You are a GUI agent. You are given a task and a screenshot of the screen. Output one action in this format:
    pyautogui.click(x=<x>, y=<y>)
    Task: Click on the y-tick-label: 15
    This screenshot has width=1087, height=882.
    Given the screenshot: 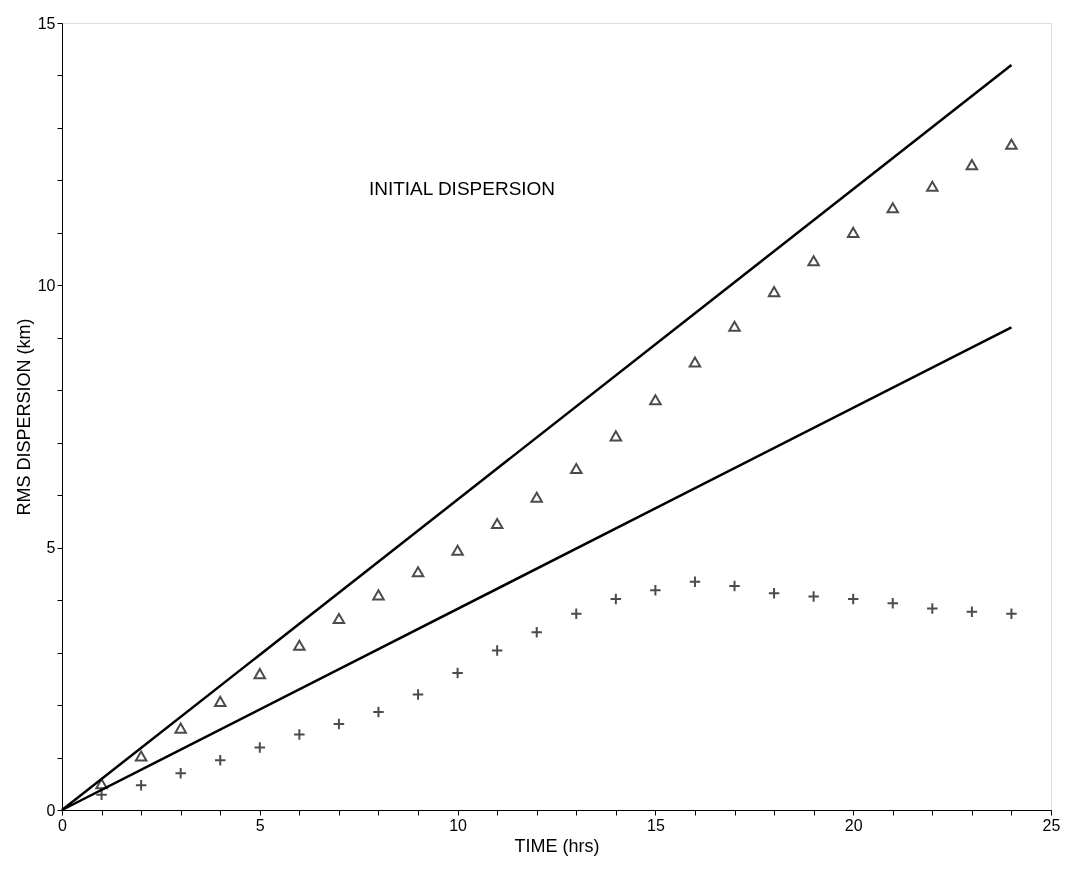 What is the action you would take?
    pyautogui.click(x=46, y=23)
    